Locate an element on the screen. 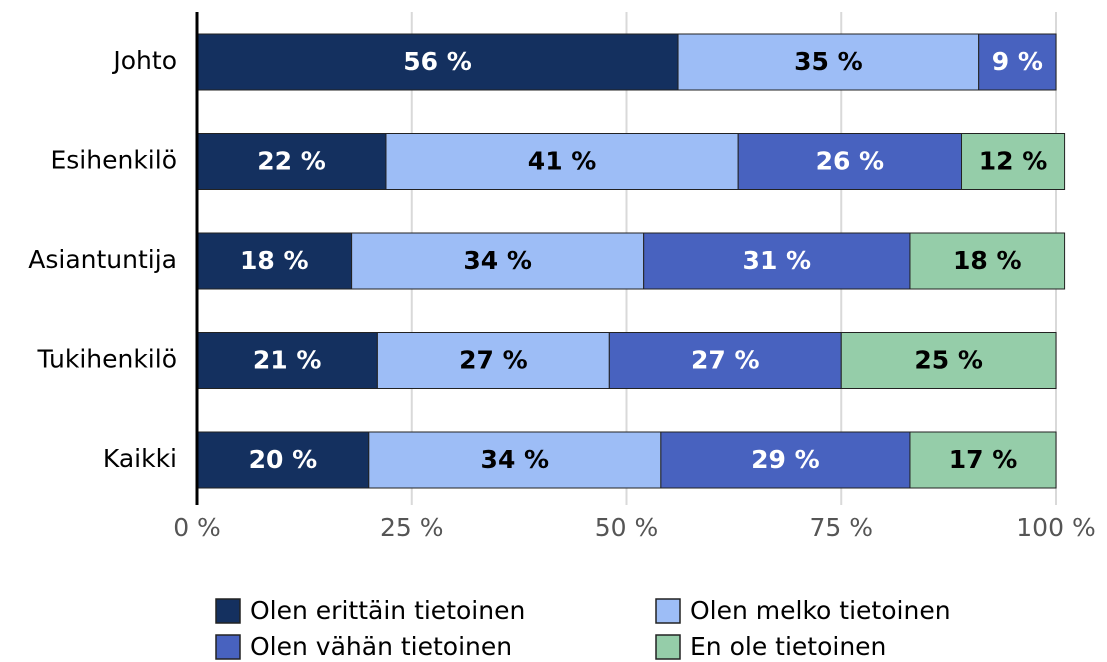  legend-label: Olen vähän tietoinen is located at coordinates (381, 646).